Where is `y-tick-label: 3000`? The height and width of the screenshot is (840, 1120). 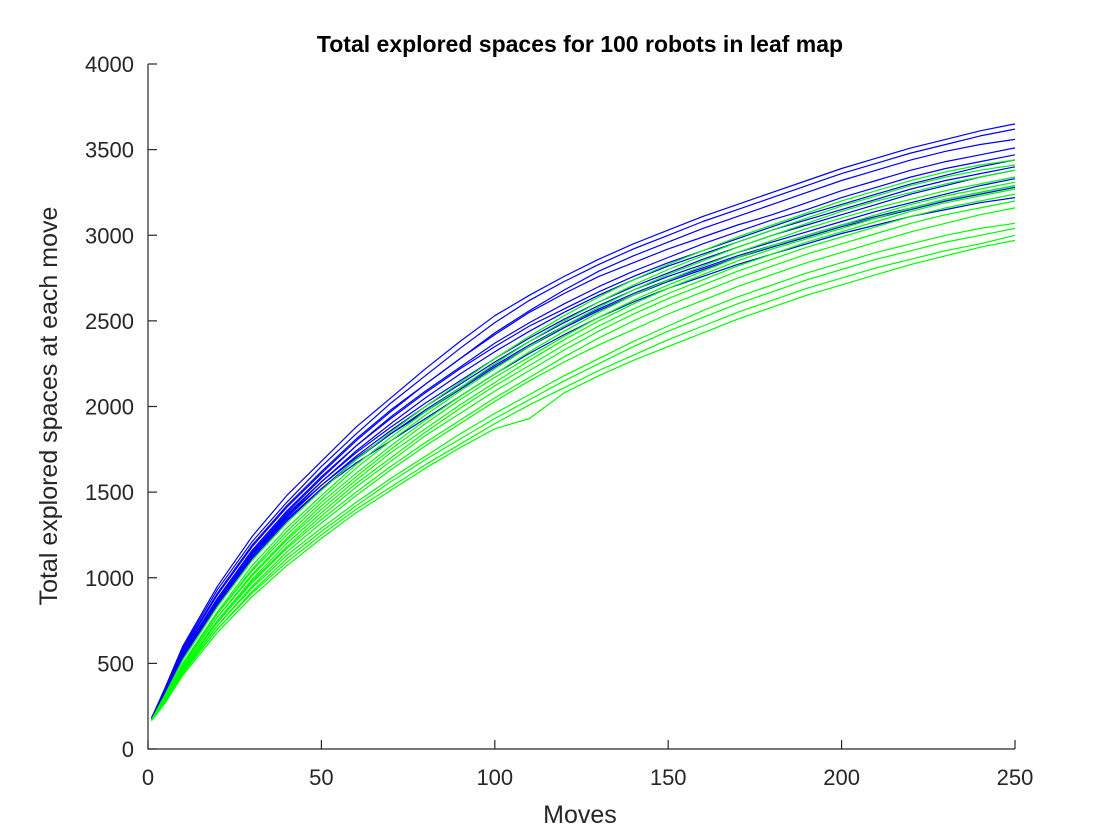
y-tick-label: 3000 is located at coordinates (109, 235).